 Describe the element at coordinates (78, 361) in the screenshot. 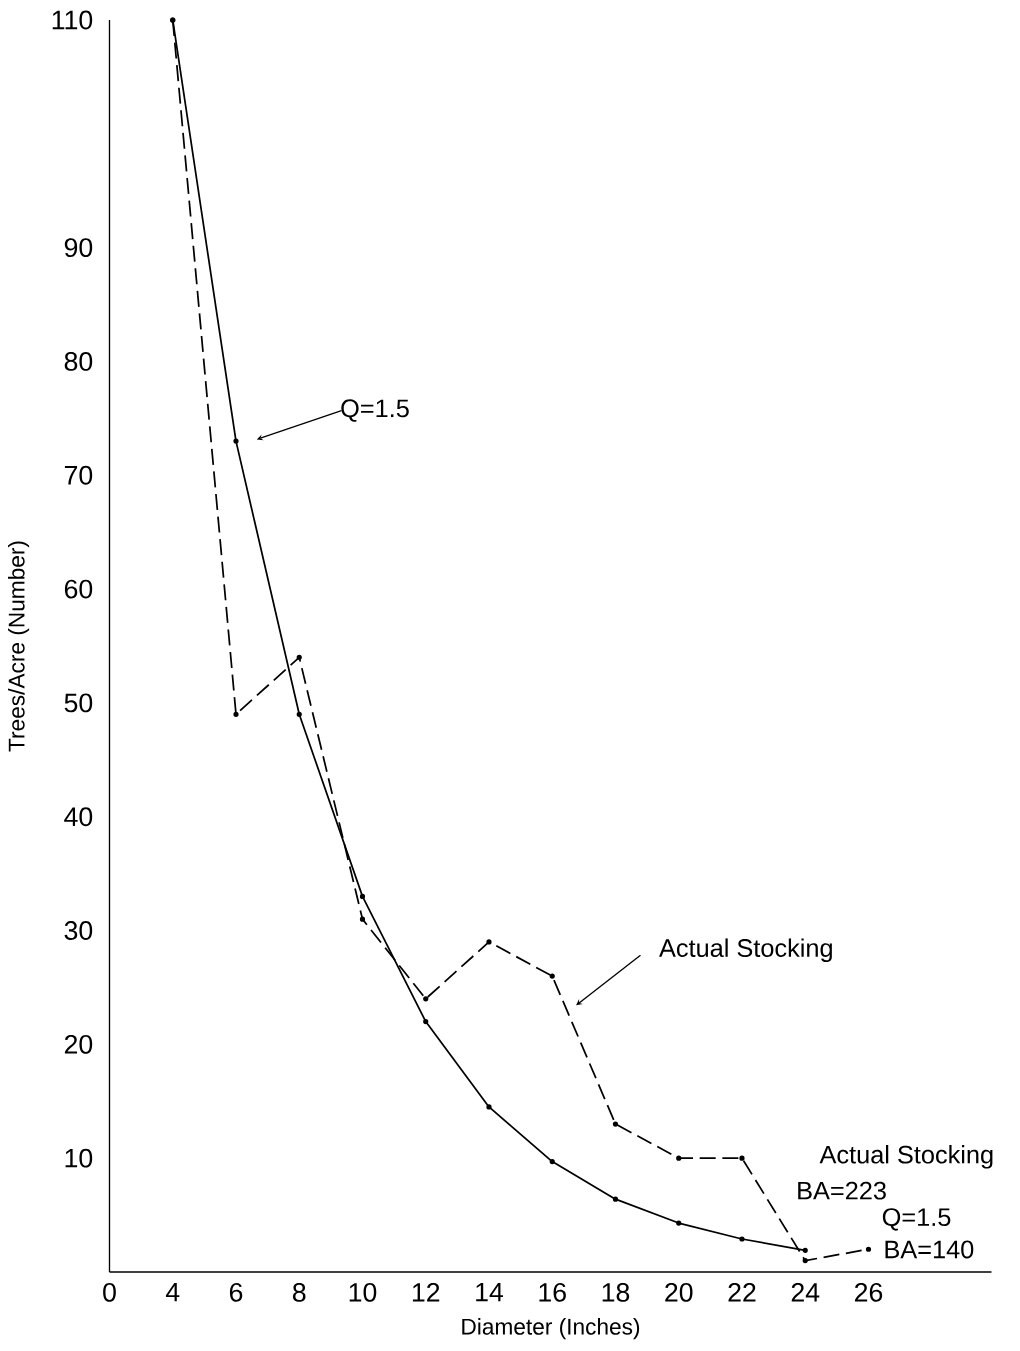

I see `y-tick-label: 80` at that location.